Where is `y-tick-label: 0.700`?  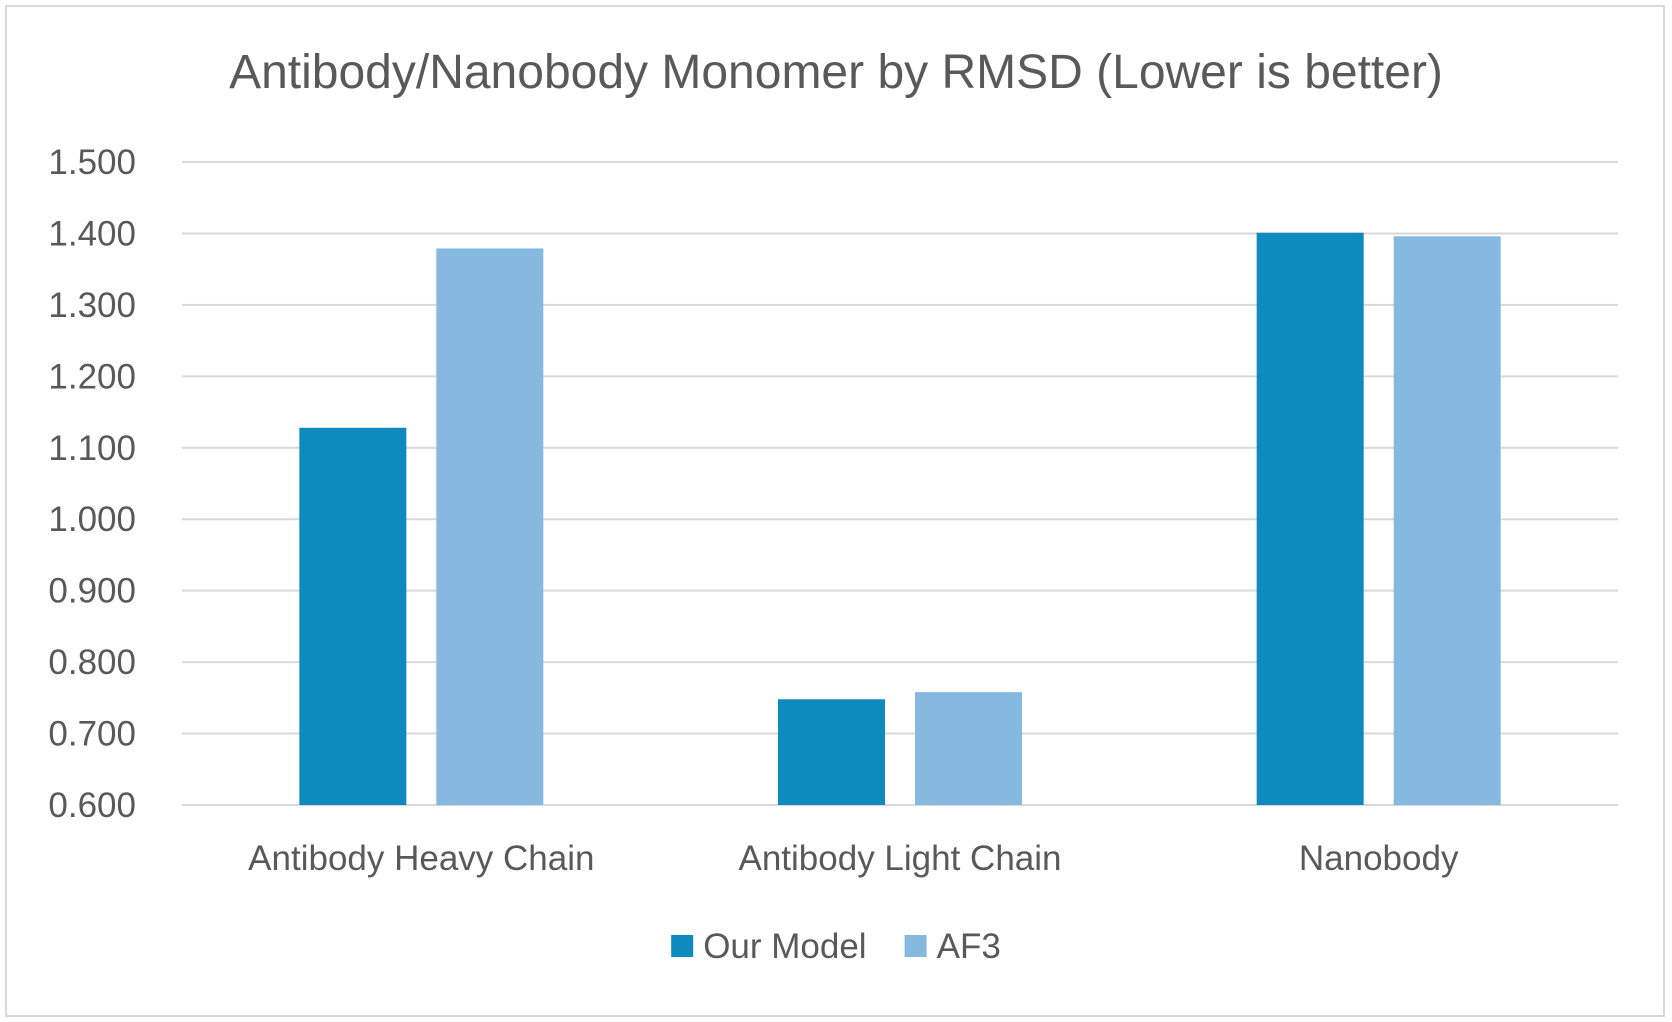
y-tick-label: 0.700 is located at coordinates (92, 734).